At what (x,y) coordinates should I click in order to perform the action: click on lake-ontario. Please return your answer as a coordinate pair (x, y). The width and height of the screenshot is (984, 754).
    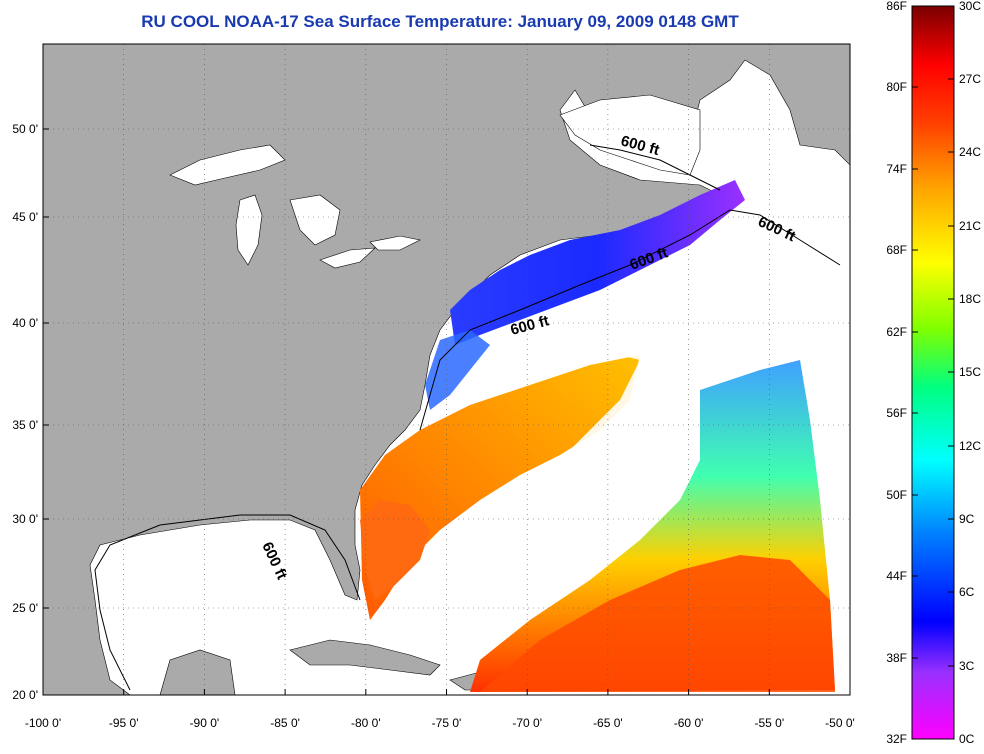
    Looking at the image, I should click on (395, 243).